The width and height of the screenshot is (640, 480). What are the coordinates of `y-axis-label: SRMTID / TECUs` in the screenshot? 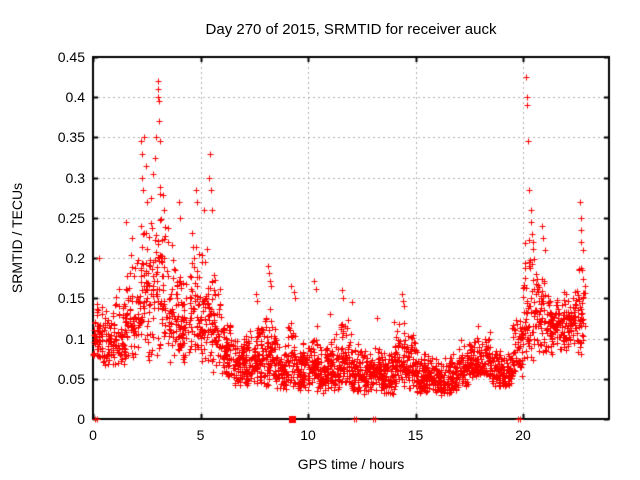 It's located at (17, 238).